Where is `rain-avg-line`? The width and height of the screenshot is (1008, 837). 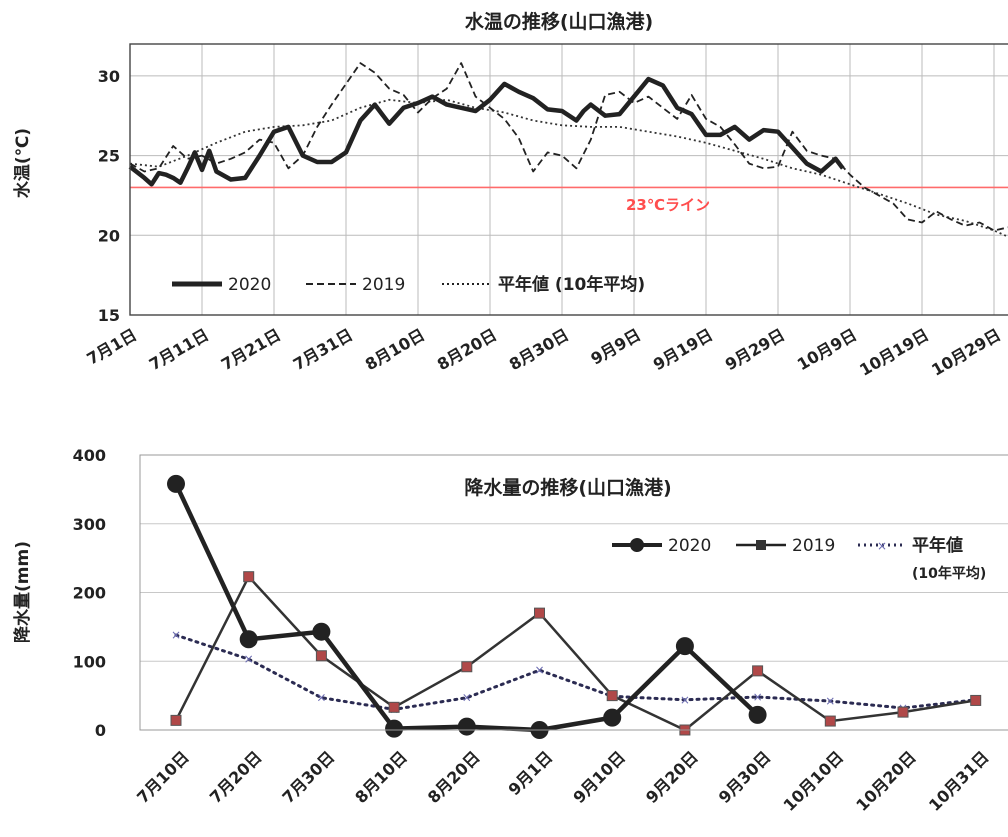 rain-avg-line is located at coordinates (576, 672).